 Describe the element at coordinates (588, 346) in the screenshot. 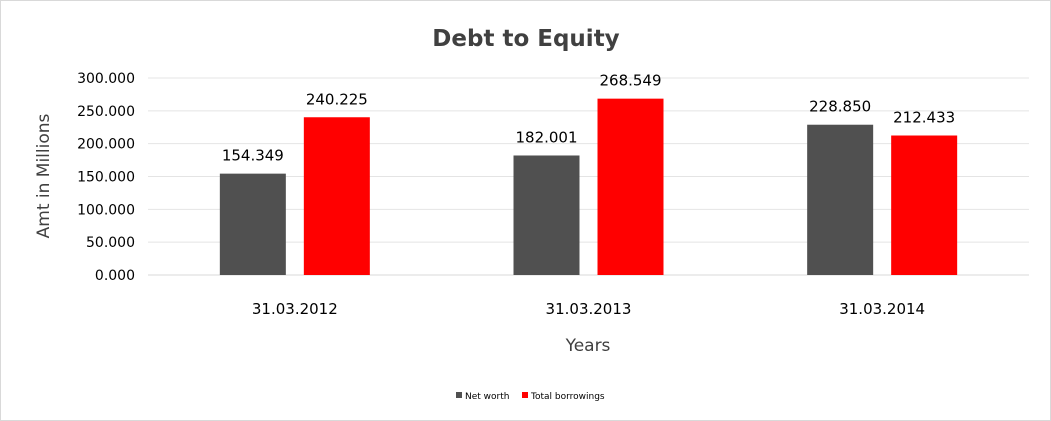

I see `x-axis-title: Years` at that location.